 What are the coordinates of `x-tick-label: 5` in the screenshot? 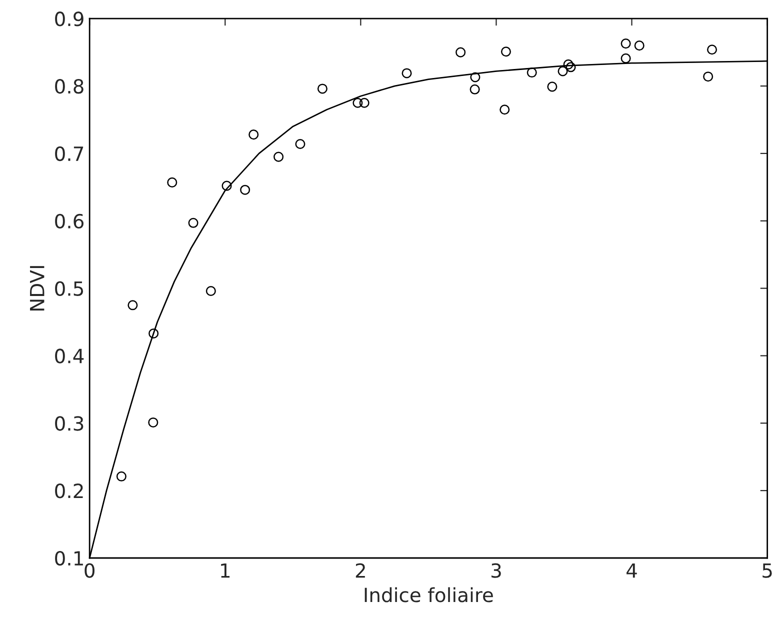 It's located at (767, 570).